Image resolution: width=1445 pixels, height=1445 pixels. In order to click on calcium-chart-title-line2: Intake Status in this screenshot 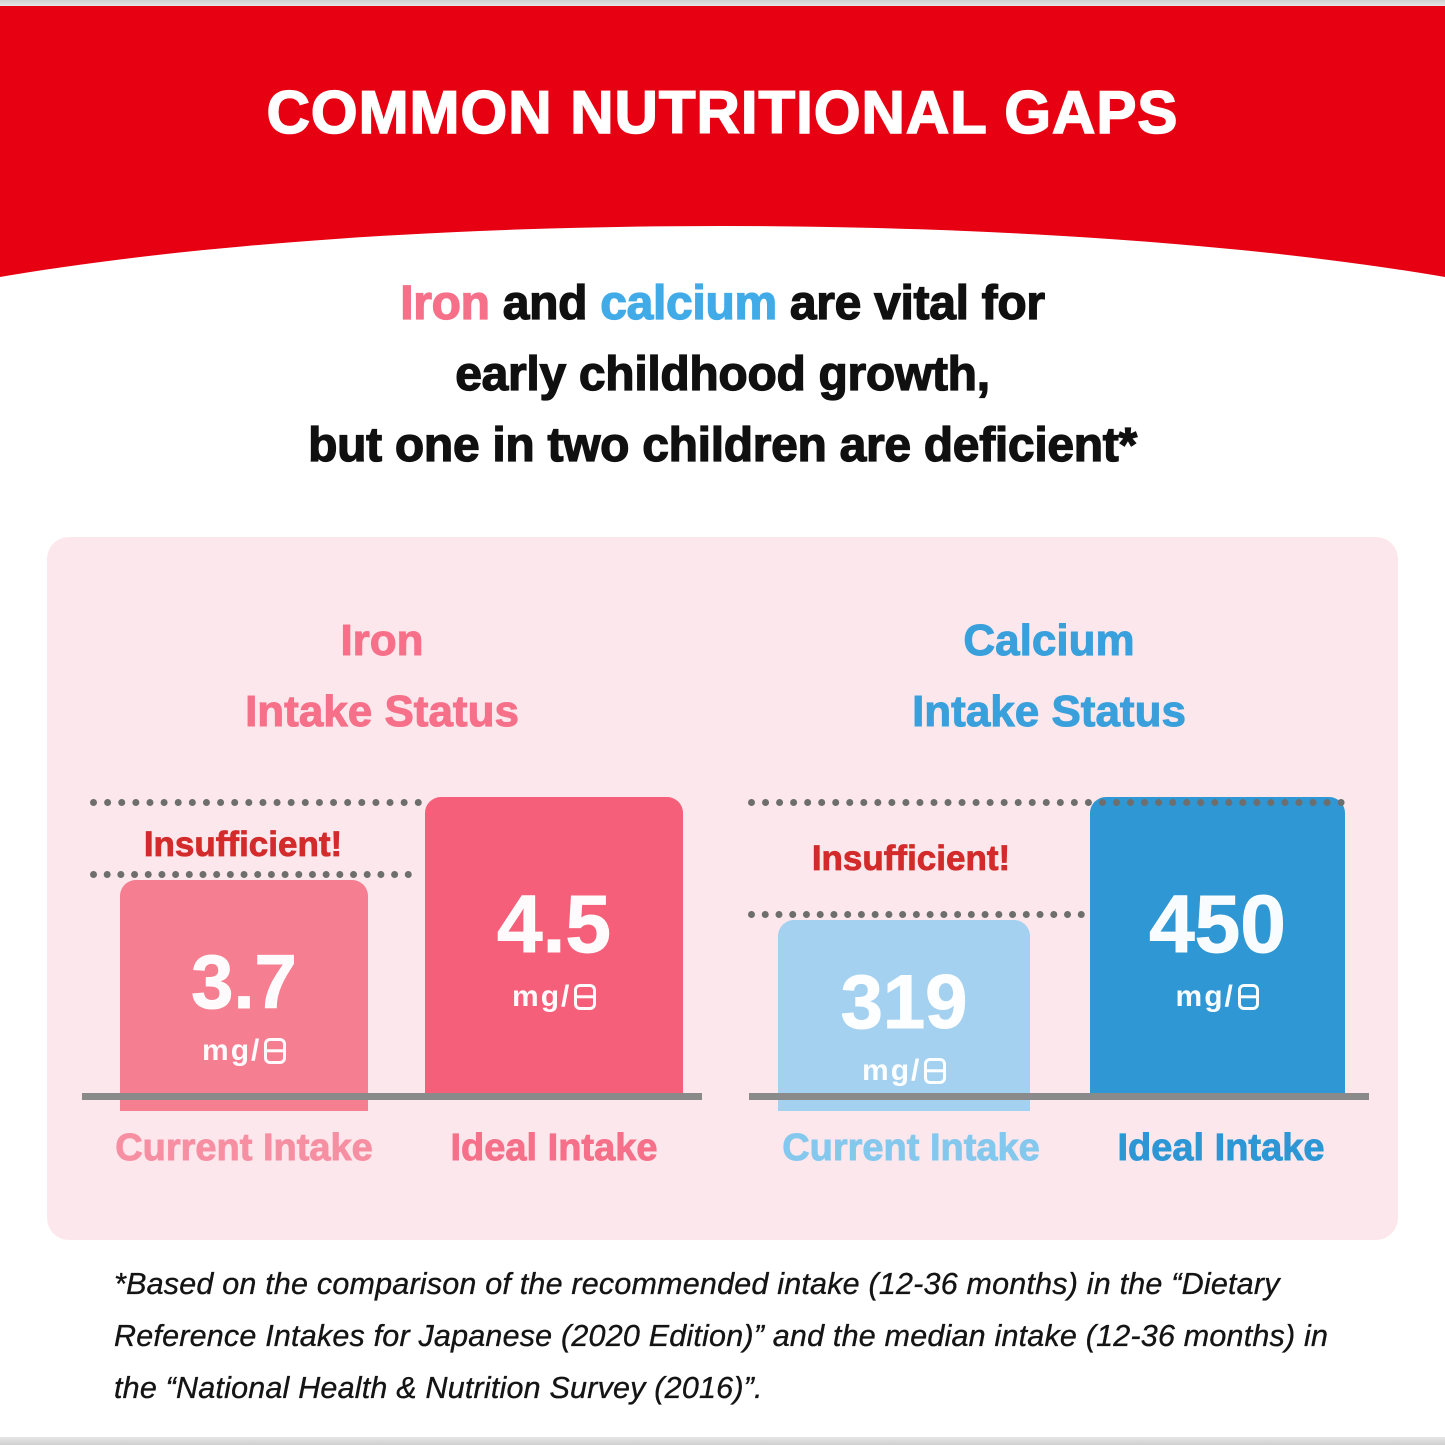, I will do `click(1049, 712)`.